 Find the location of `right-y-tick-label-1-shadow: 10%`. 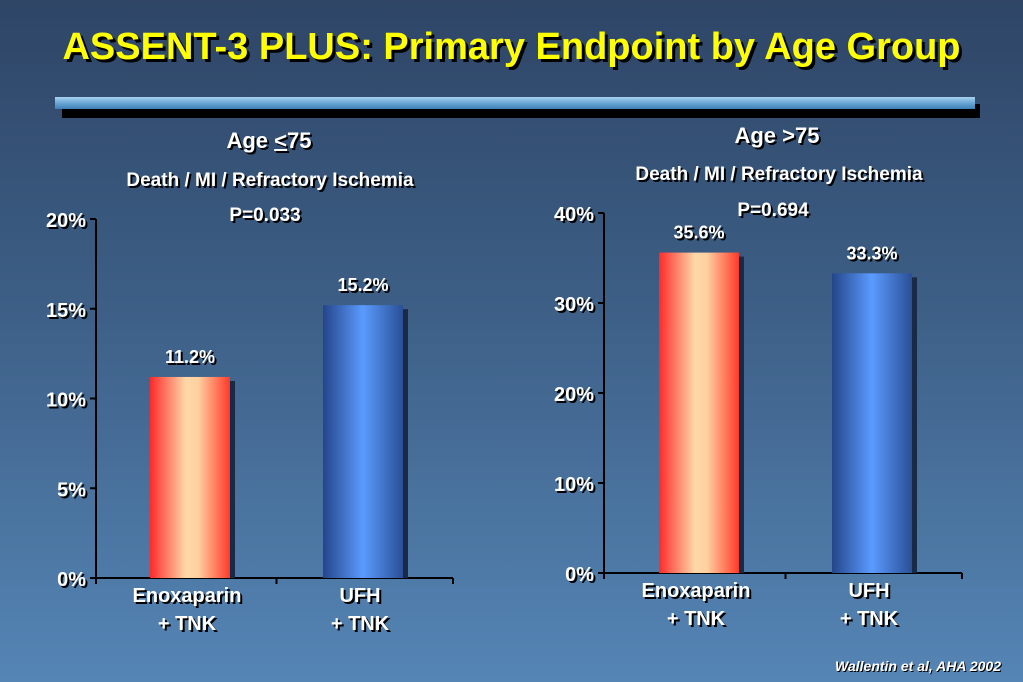

right-y-tick-label-1-shadow: 10% is located at coordinates (576, 487).